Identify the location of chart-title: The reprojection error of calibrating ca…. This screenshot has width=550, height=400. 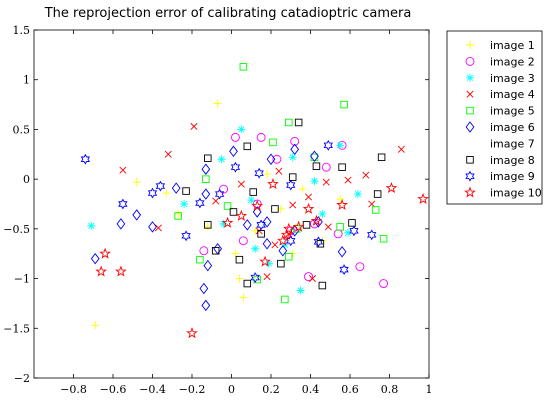
(228, 13).